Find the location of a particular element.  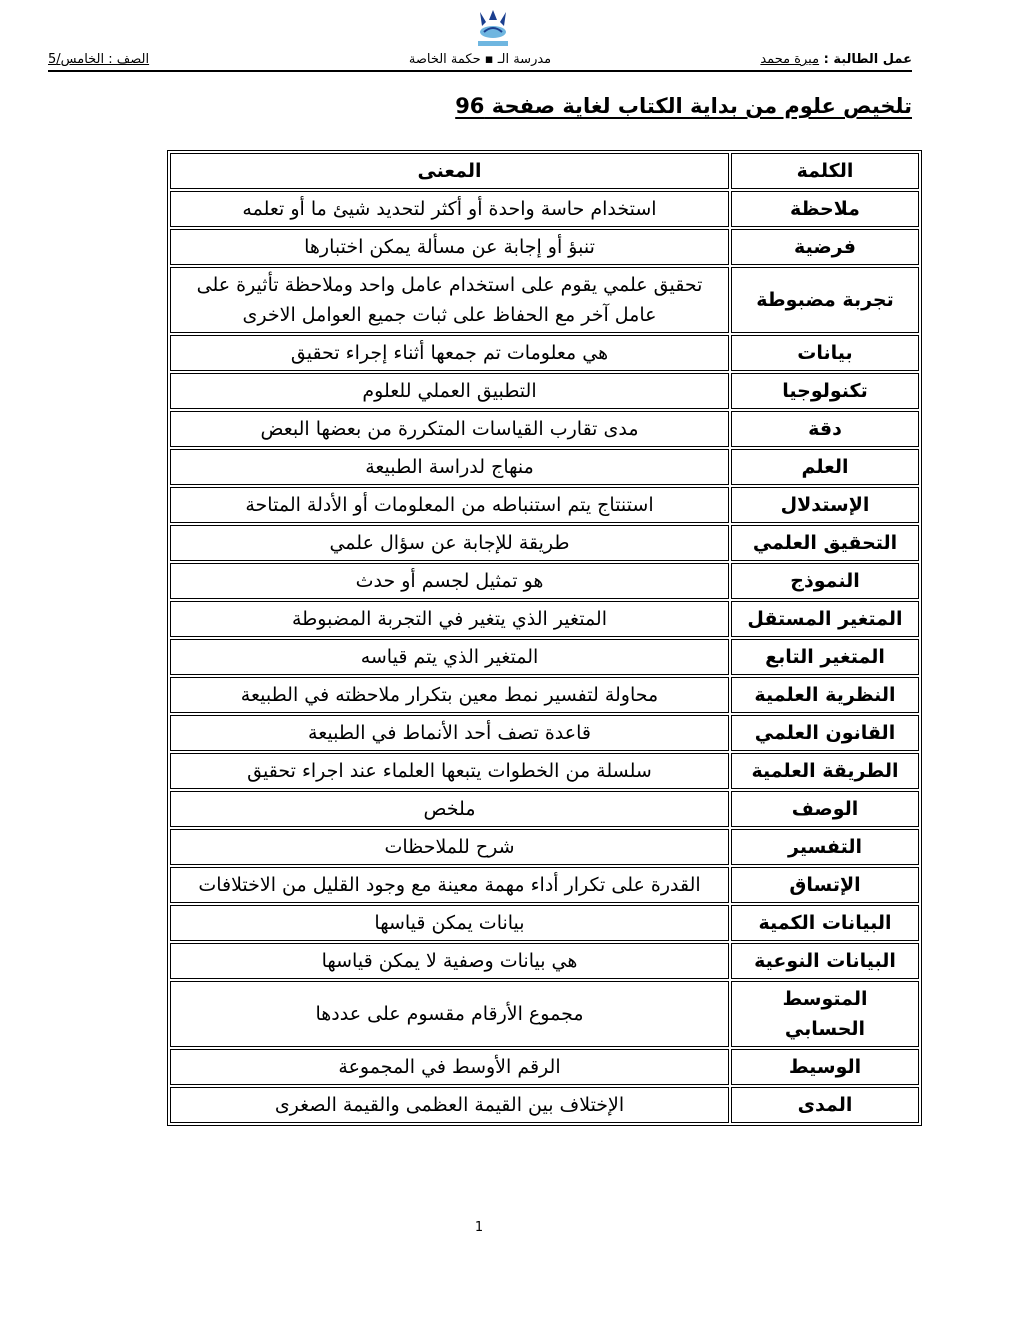

table-row: الوسيط الرقم الأوسط في المجموعة is located at coordinates (544, 1067).